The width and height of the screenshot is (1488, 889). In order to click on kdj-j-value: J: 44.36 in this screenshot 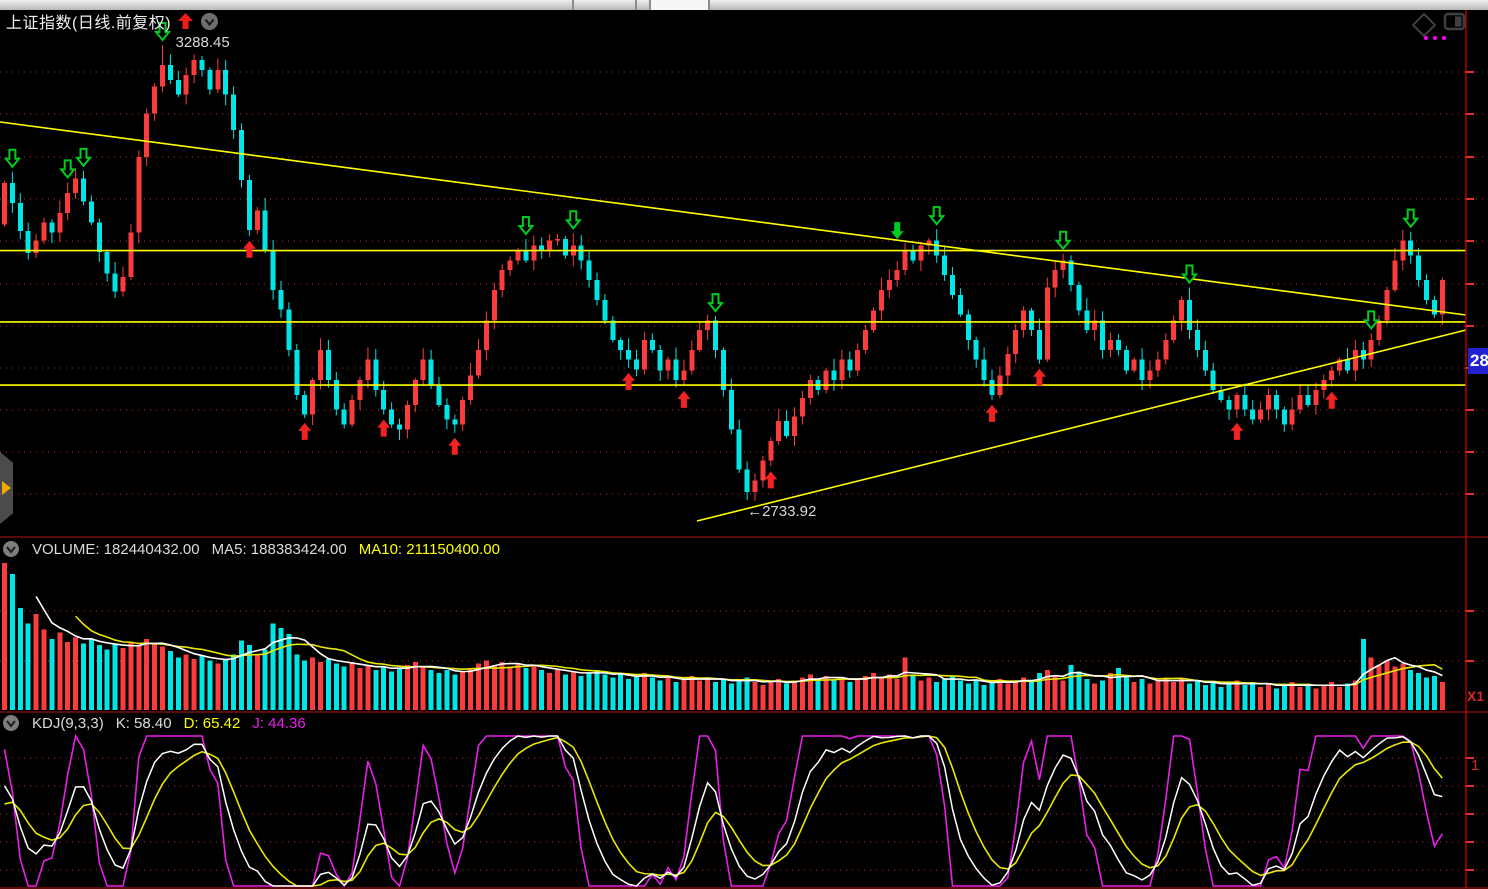, I will do `click(279, 723)`.